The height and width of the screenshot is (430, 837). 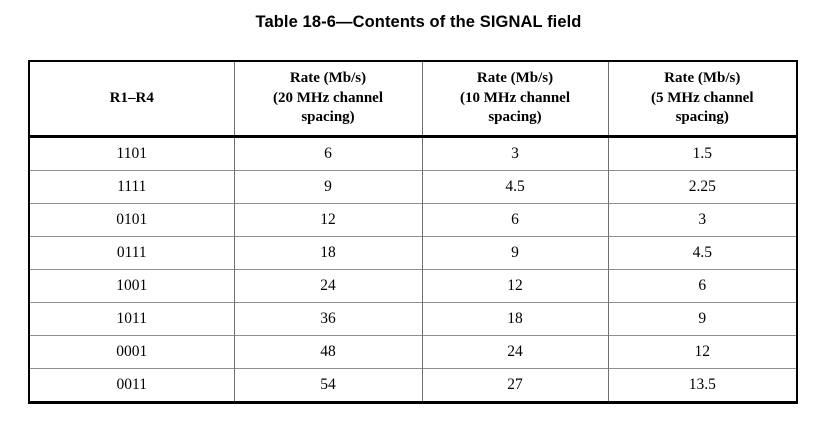 What do you see at coordinates (327, 253) in the screenshot?
I see `cell-rate-20mhz: 18` at bounding box center [327, 253].